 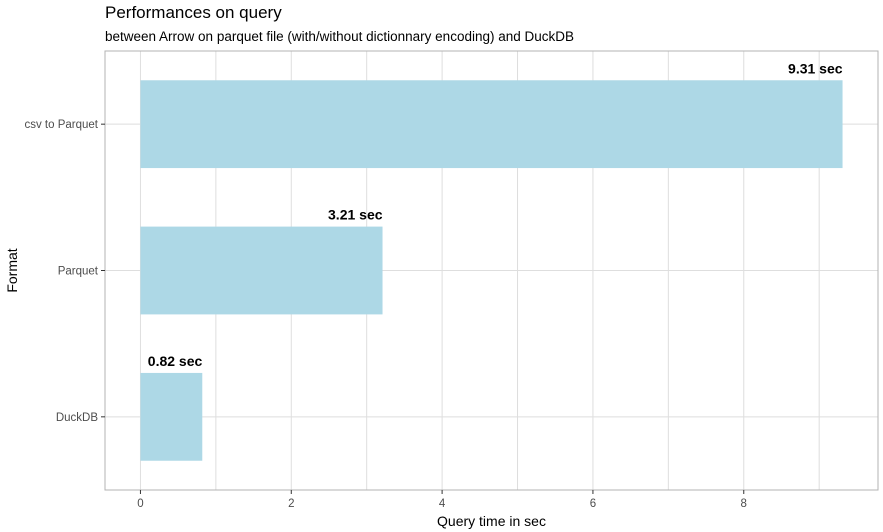 What do you see at coordinates (77, 418) in the screenshot?
I see `y-tick-label: DuckDB` at bounding box center [77, 418].